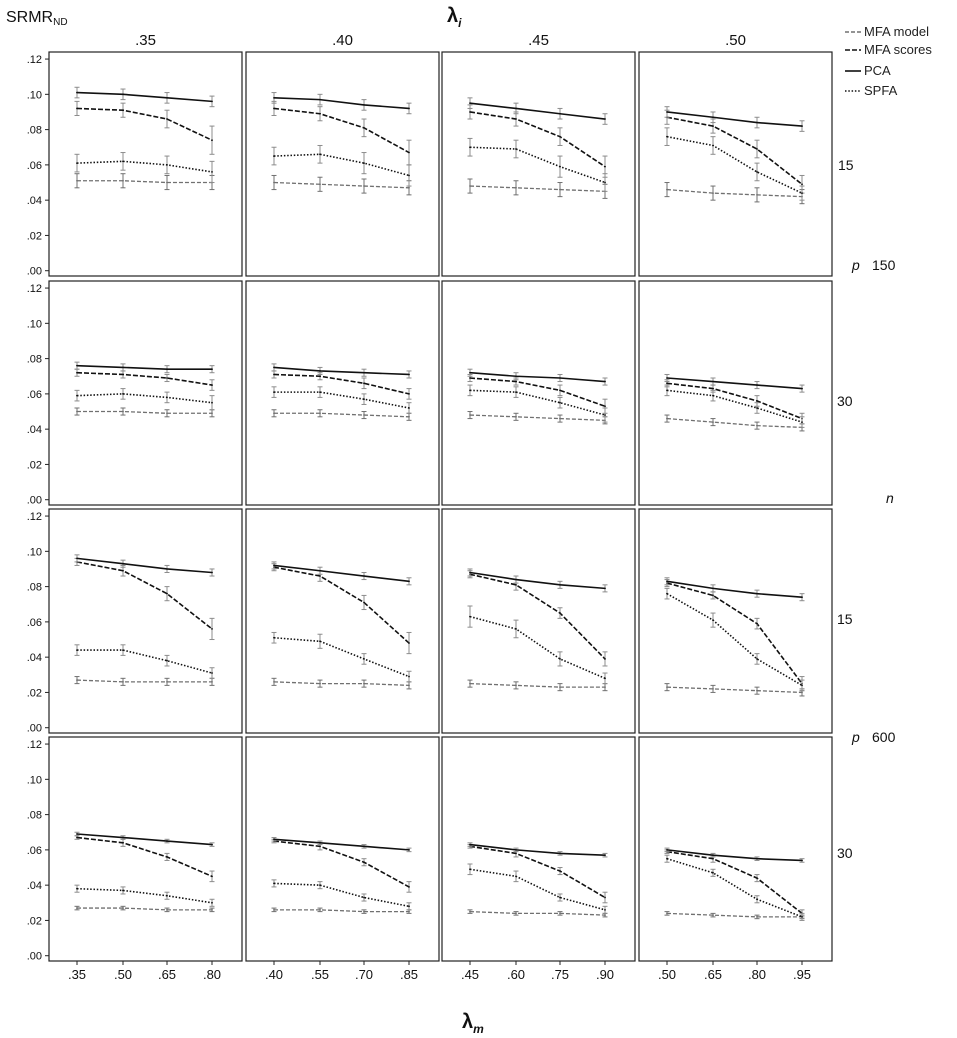 The width and height of the screenshot is (957, 1038). I want to click on x-tick-label: .45, so click(470, 974).